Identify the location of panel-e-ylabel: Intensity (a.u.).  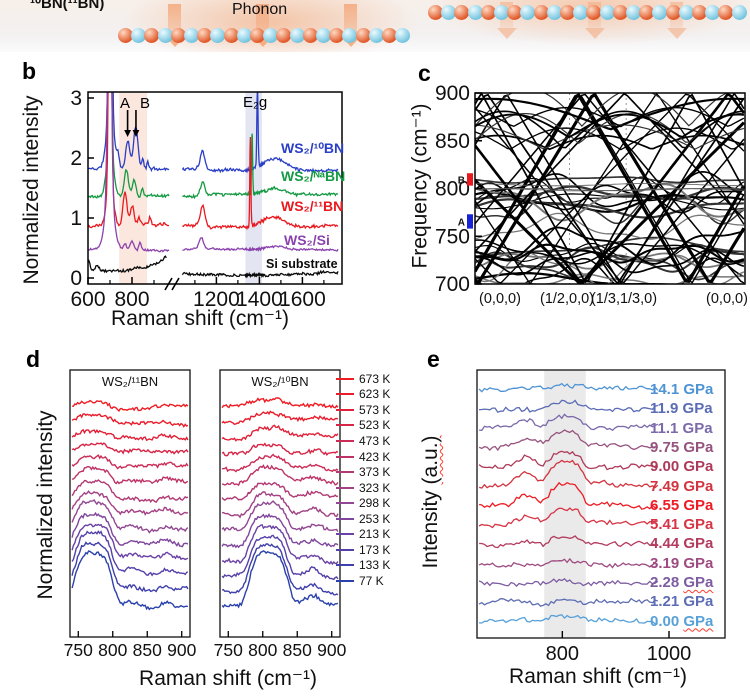
(431, 501).